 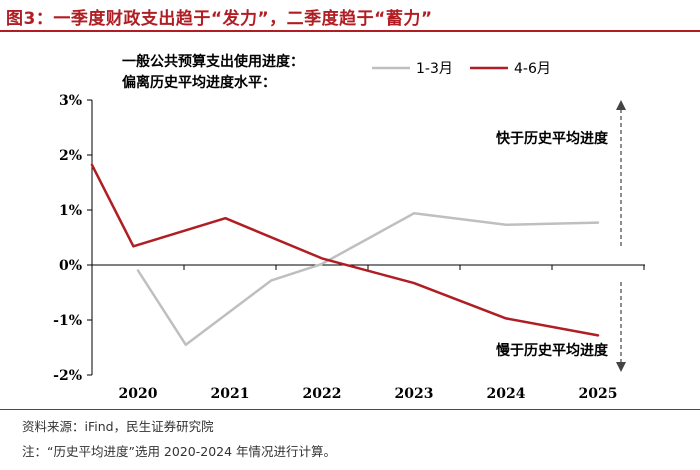 What do you see at coordinates (434, 69) in the screenshot?
I see `legend-label-0: 1-3月` at bounding box center [434, 69].